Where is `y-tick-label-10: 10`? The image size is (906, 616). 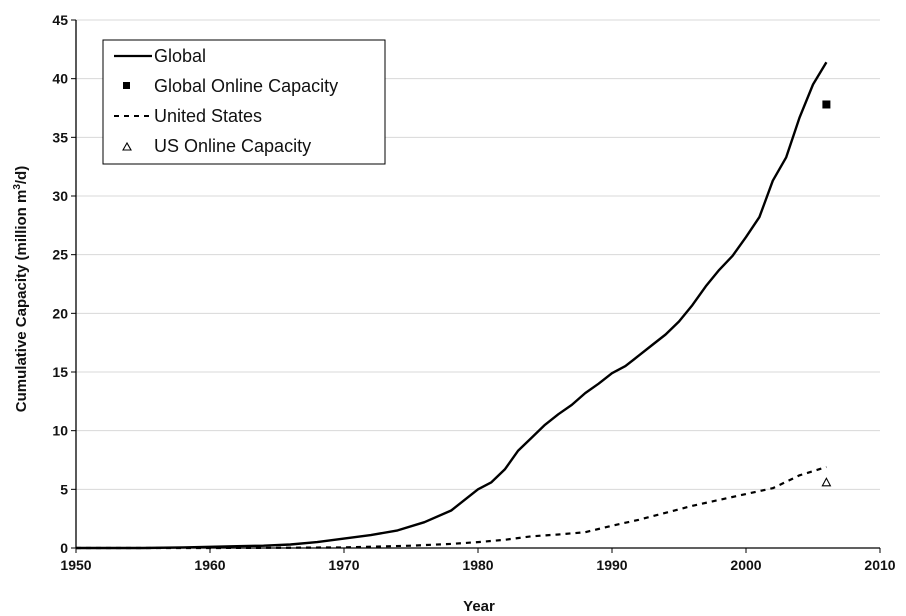 y-tick-label-10: 10 is located at coordinates (60, 431).